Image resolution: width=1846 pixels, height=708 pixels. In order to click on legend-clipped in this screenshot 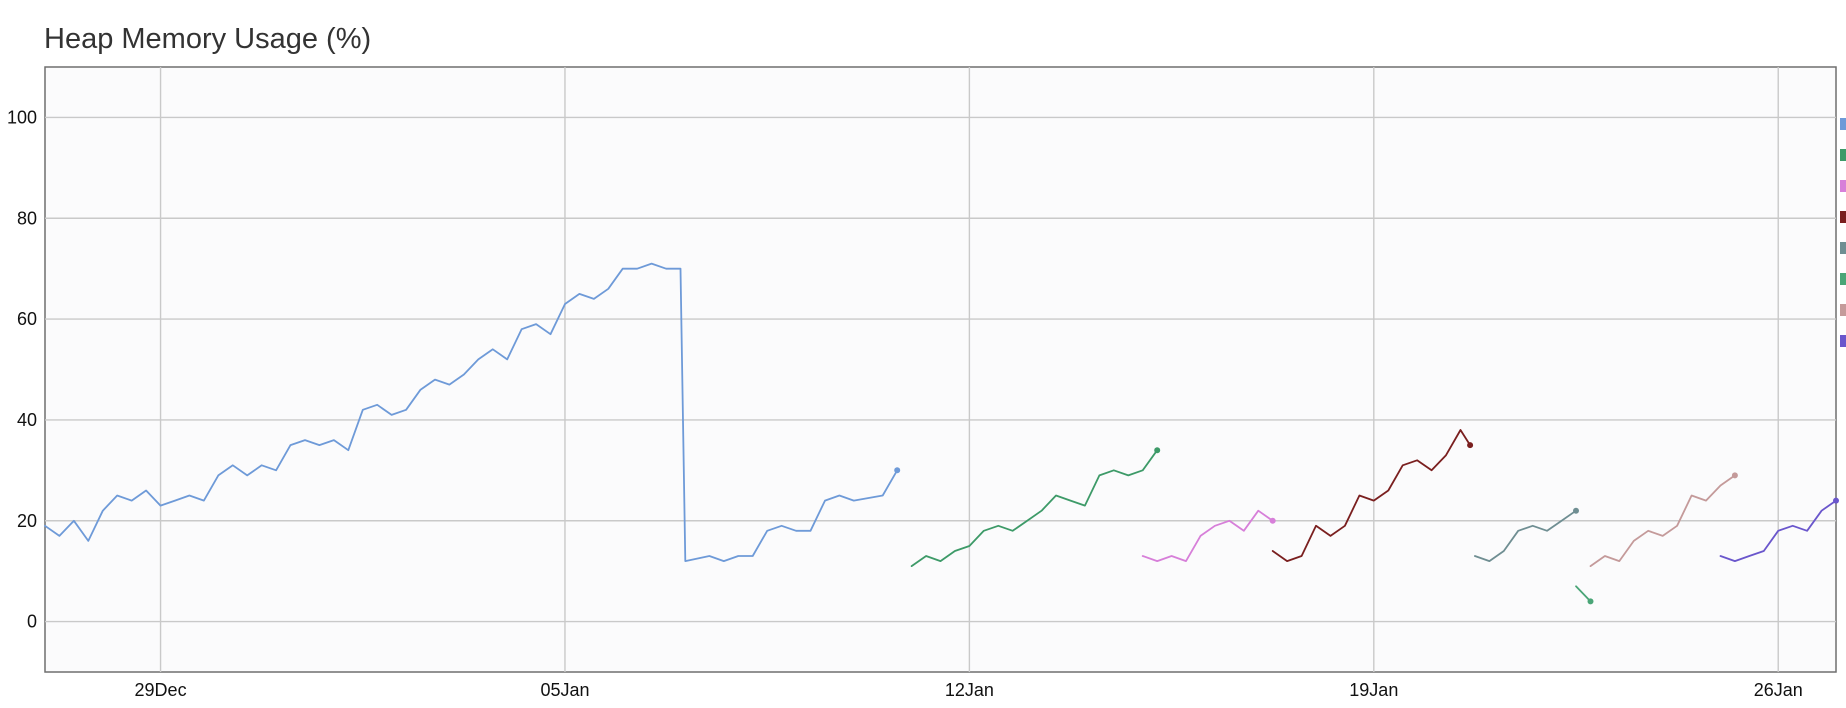, I will do `click(1843, 232)`.